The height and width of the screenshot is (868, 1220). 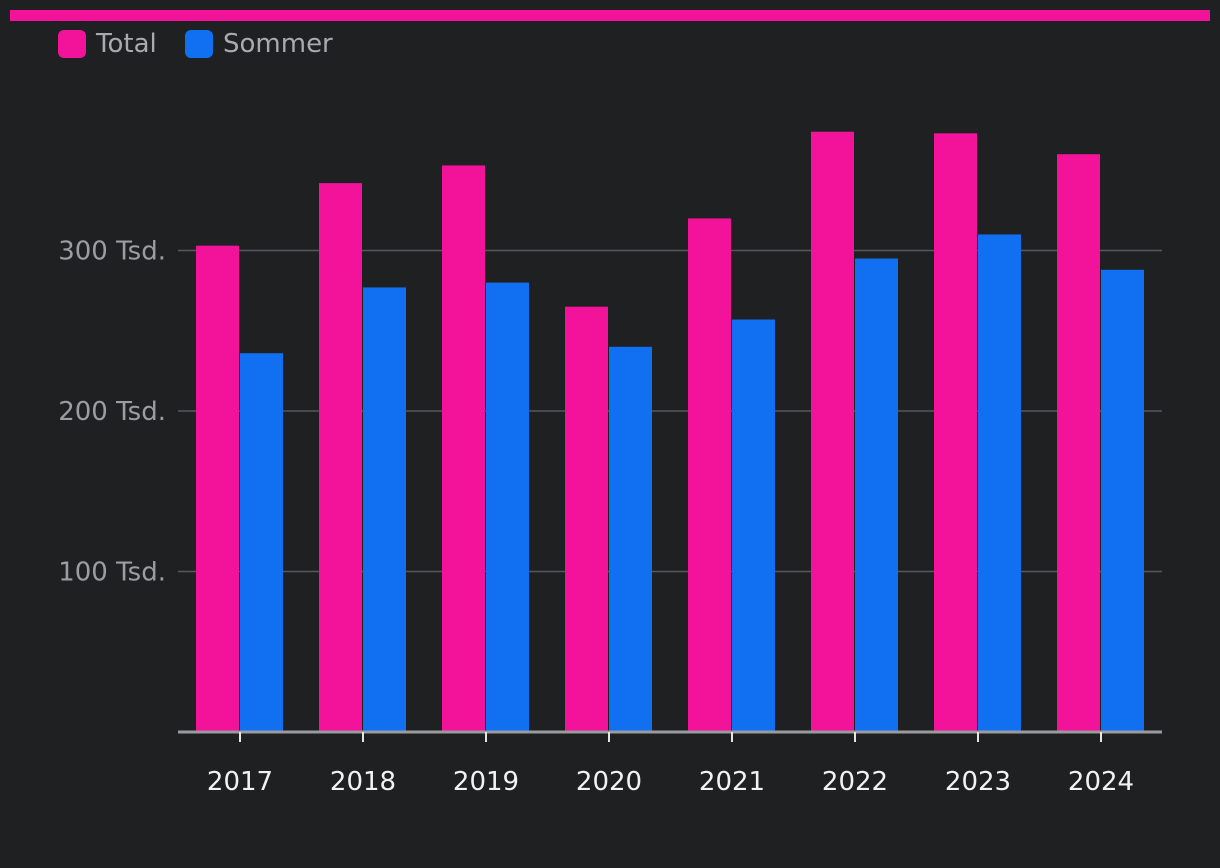 I want to click on legend-item-total: Total, so click(x=107, y=44).